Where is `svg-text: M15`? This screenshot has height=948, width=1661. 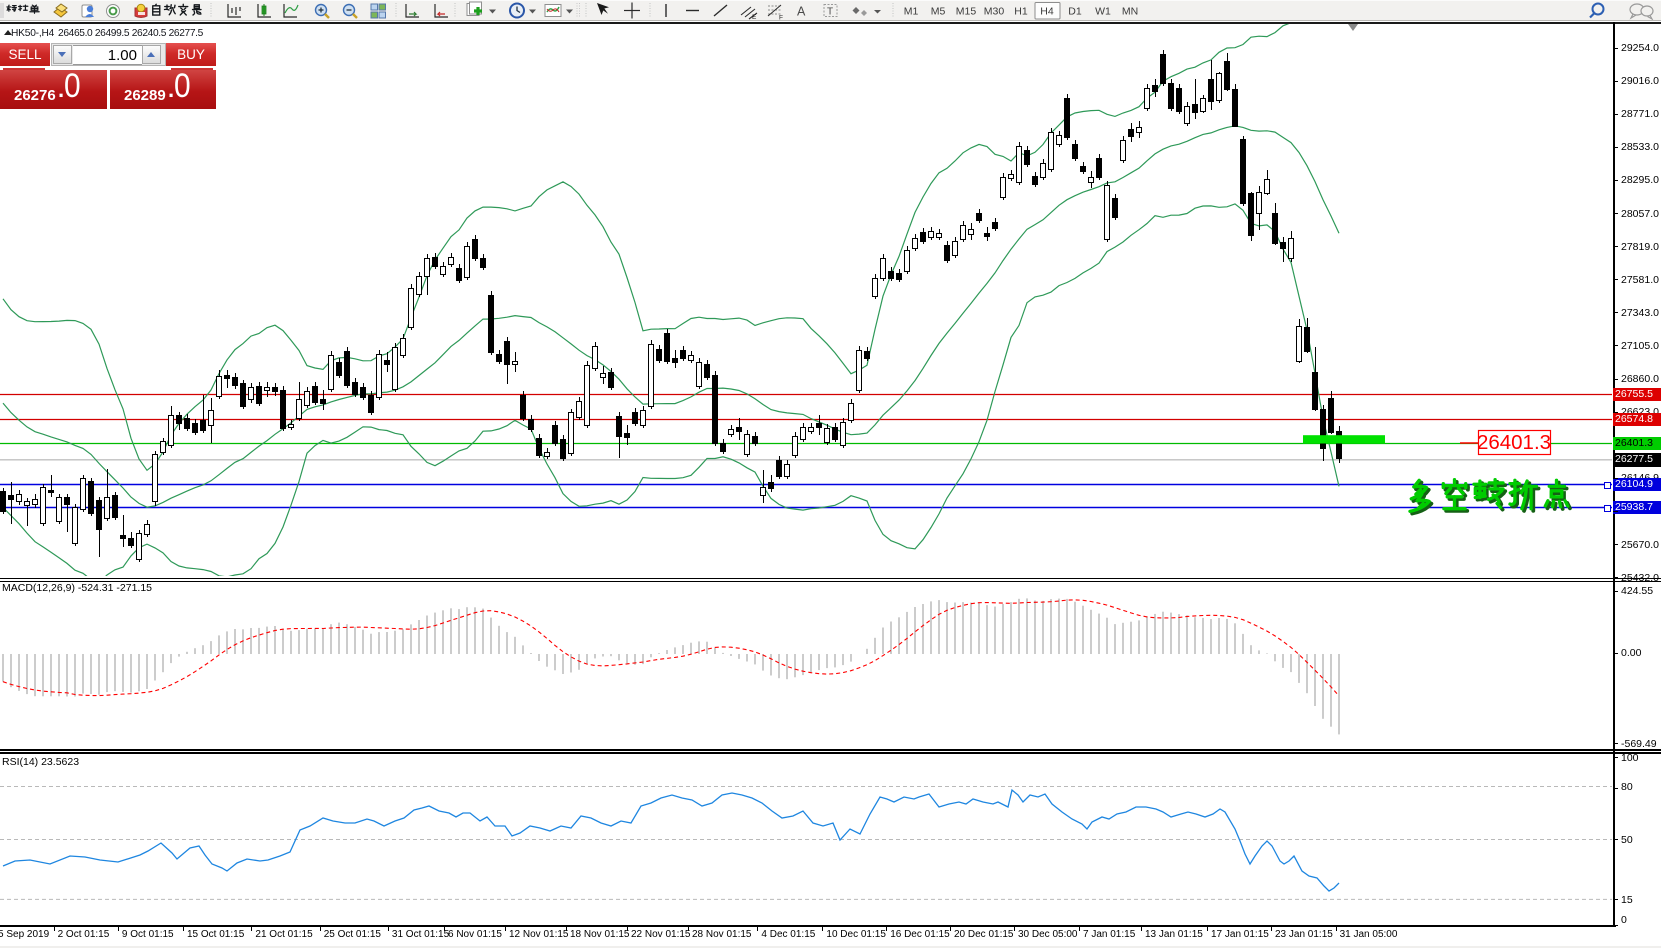
svg-text: M15 is located at coordinates (966, 12).